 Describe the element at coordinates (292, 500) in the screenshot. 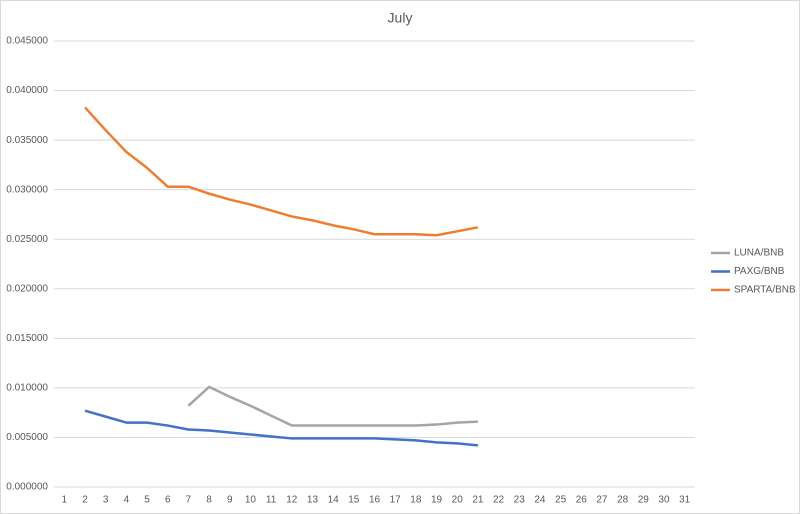

I see `x-tick-label: 12` at that location.